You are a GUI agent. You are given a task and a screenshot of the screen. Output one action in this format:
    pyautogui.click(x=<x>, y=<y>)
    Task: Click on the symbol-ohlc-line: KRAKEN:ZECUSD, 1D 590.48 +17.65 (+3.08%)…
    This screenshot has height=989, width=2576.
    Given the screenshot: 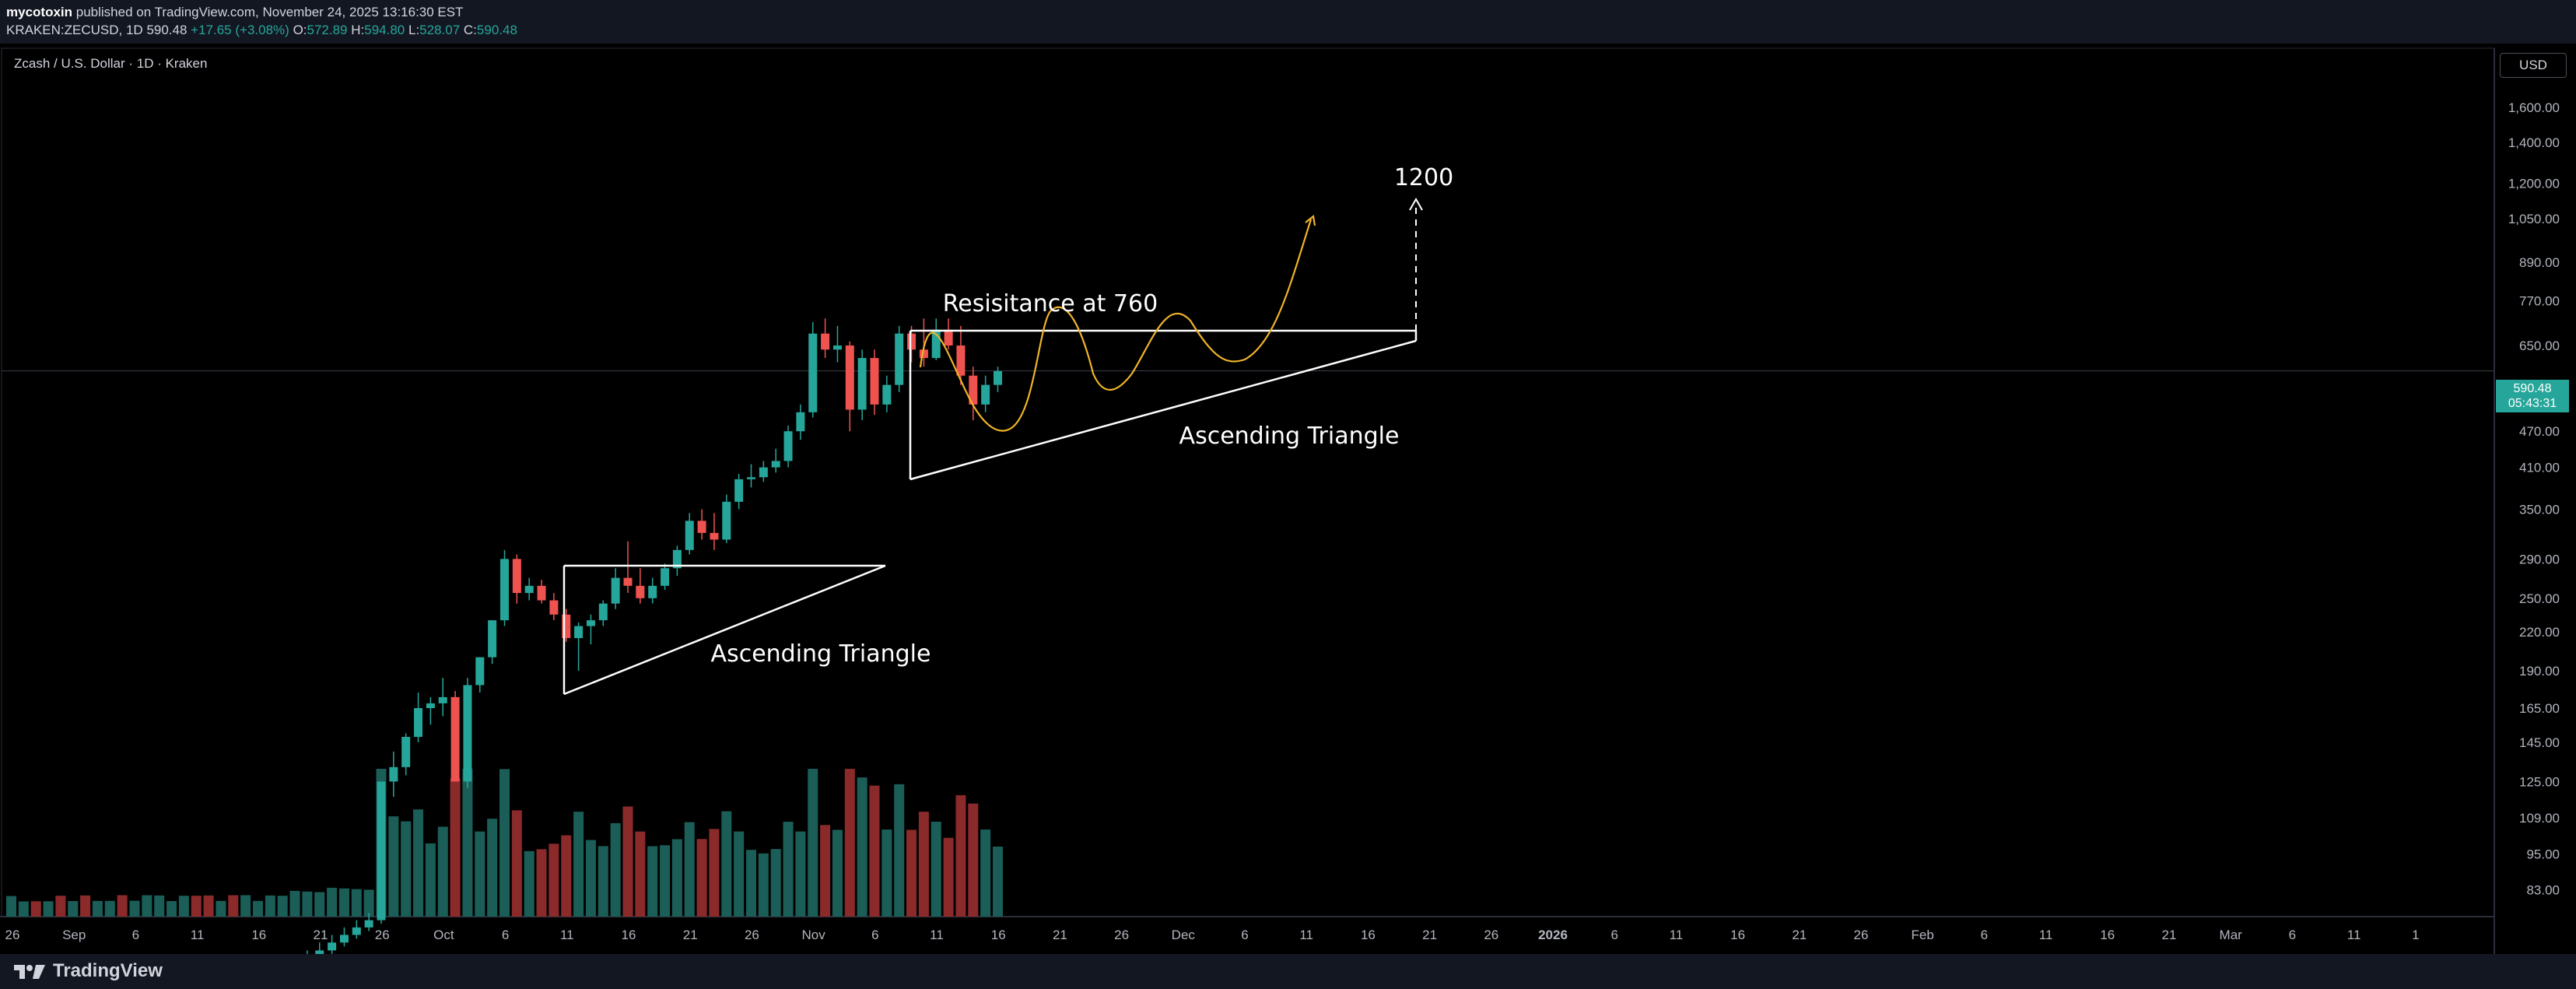 What is the action you would take?
    pyautogui.click(x=261, y=30)
    